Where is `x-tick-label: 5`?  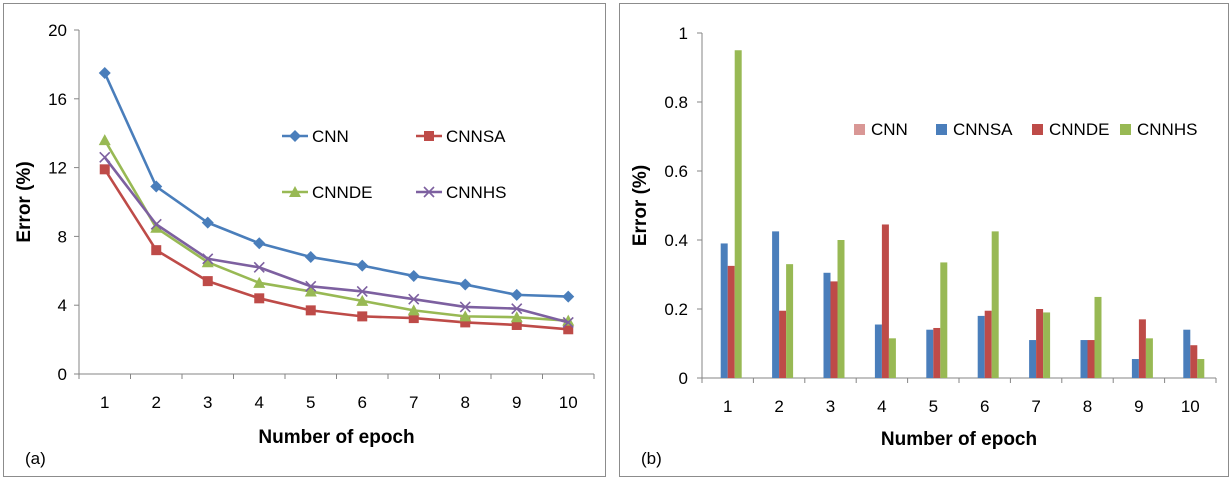
x-tick-label: 5 is located at coordinates (310, 402).